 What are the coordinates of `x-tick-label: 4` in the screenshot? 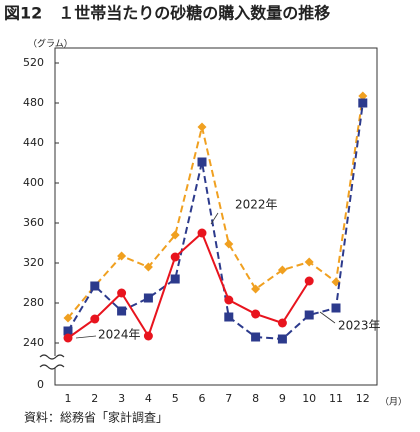 It's located at (148, 398).